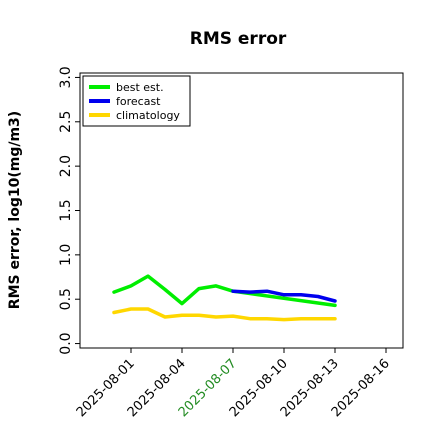 This screenshot has height=440, width=440. I want to click on y-tick-label: 0.5, so click(66, 299).